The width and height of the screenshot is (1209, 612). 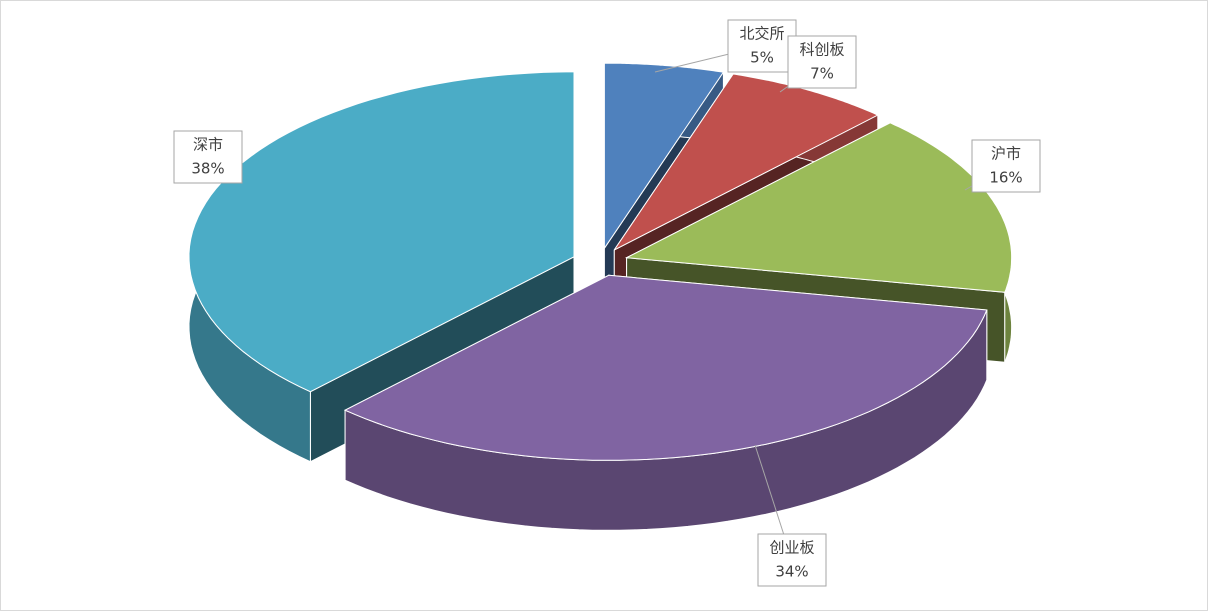 What do you see at coordinates (208, 145) in the screenshot?
I see `category-label: 深市` at bounding box center [208, 145].